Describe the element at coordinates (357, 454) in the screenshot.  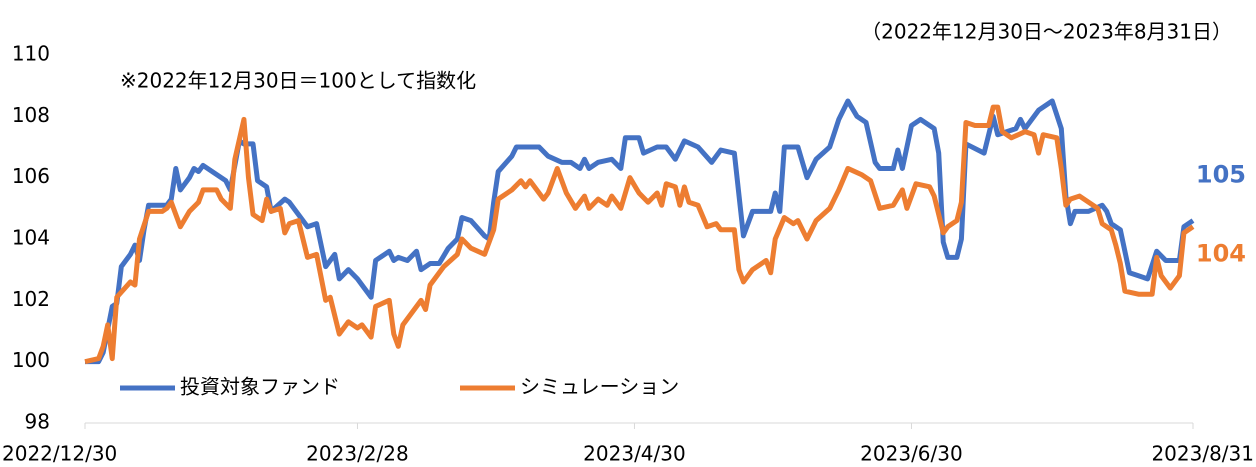
I see `x-tick-label: 2023/2/28` at that location.